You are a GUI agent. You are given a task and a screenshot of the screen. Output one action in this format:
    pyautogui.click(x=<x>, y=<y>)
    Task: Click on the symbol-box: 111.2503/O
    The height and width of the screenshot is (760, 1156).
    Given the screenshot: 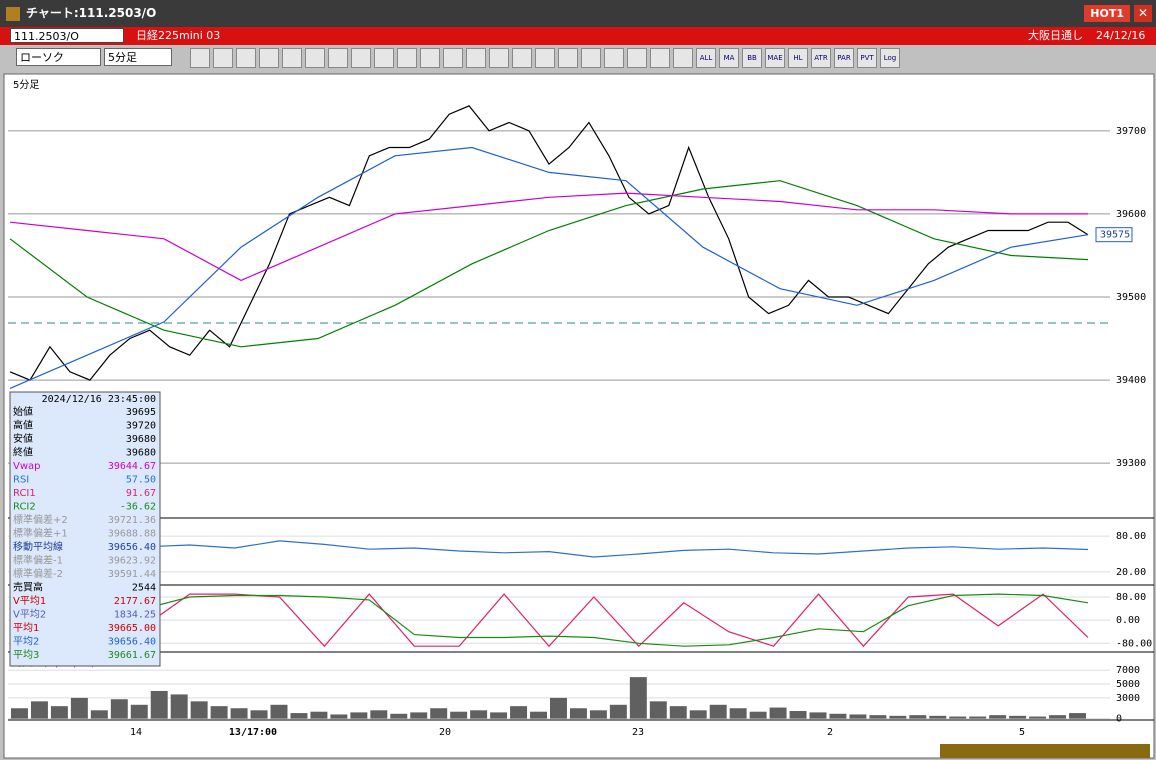 What is the action you would take?
    pyautogui.click(x=67, y=35)
    